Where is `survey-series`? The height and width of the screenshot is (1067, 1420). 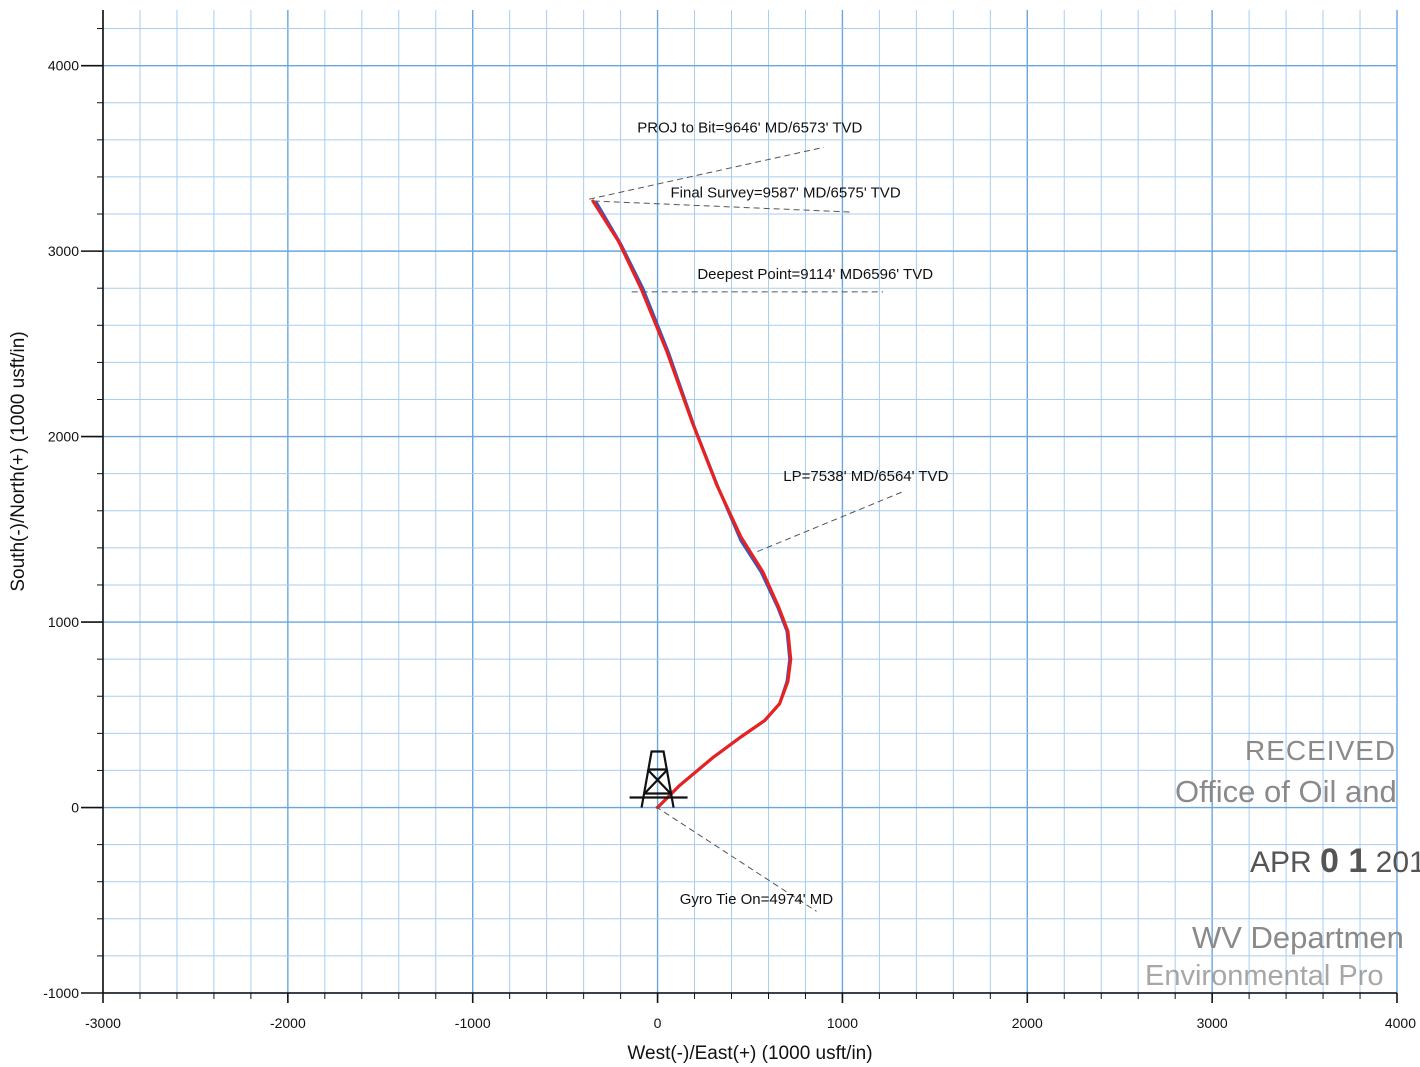
survey-series is located at coordinates (692, 504).